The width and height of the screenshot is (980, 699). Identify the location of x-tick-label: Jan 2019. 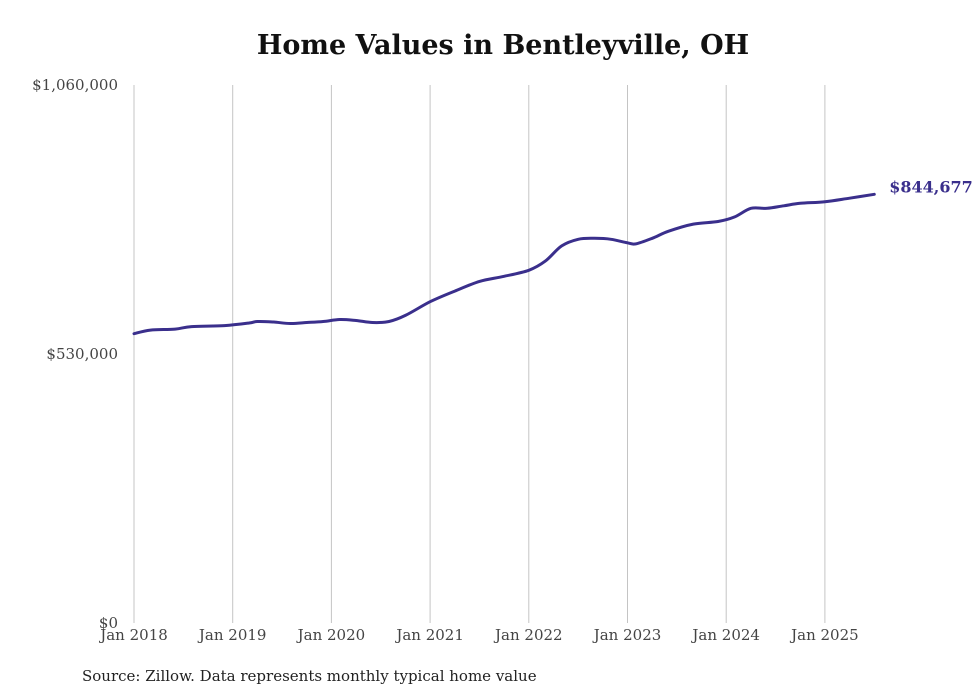
(232, 635).